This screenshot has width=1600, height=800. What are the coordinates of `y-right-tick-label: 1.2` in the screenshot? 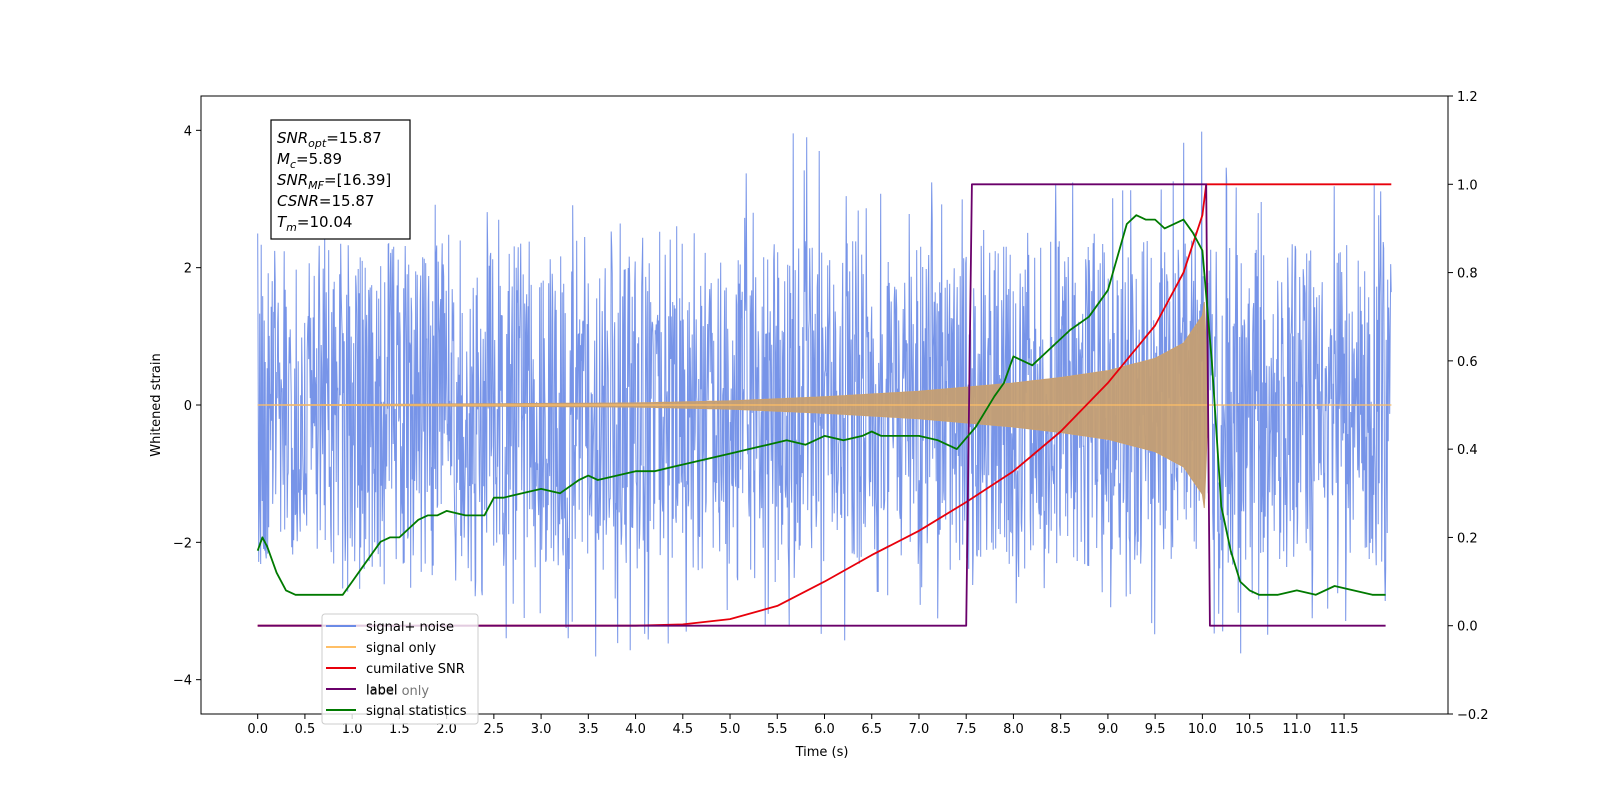 It's located at (1467, 97).